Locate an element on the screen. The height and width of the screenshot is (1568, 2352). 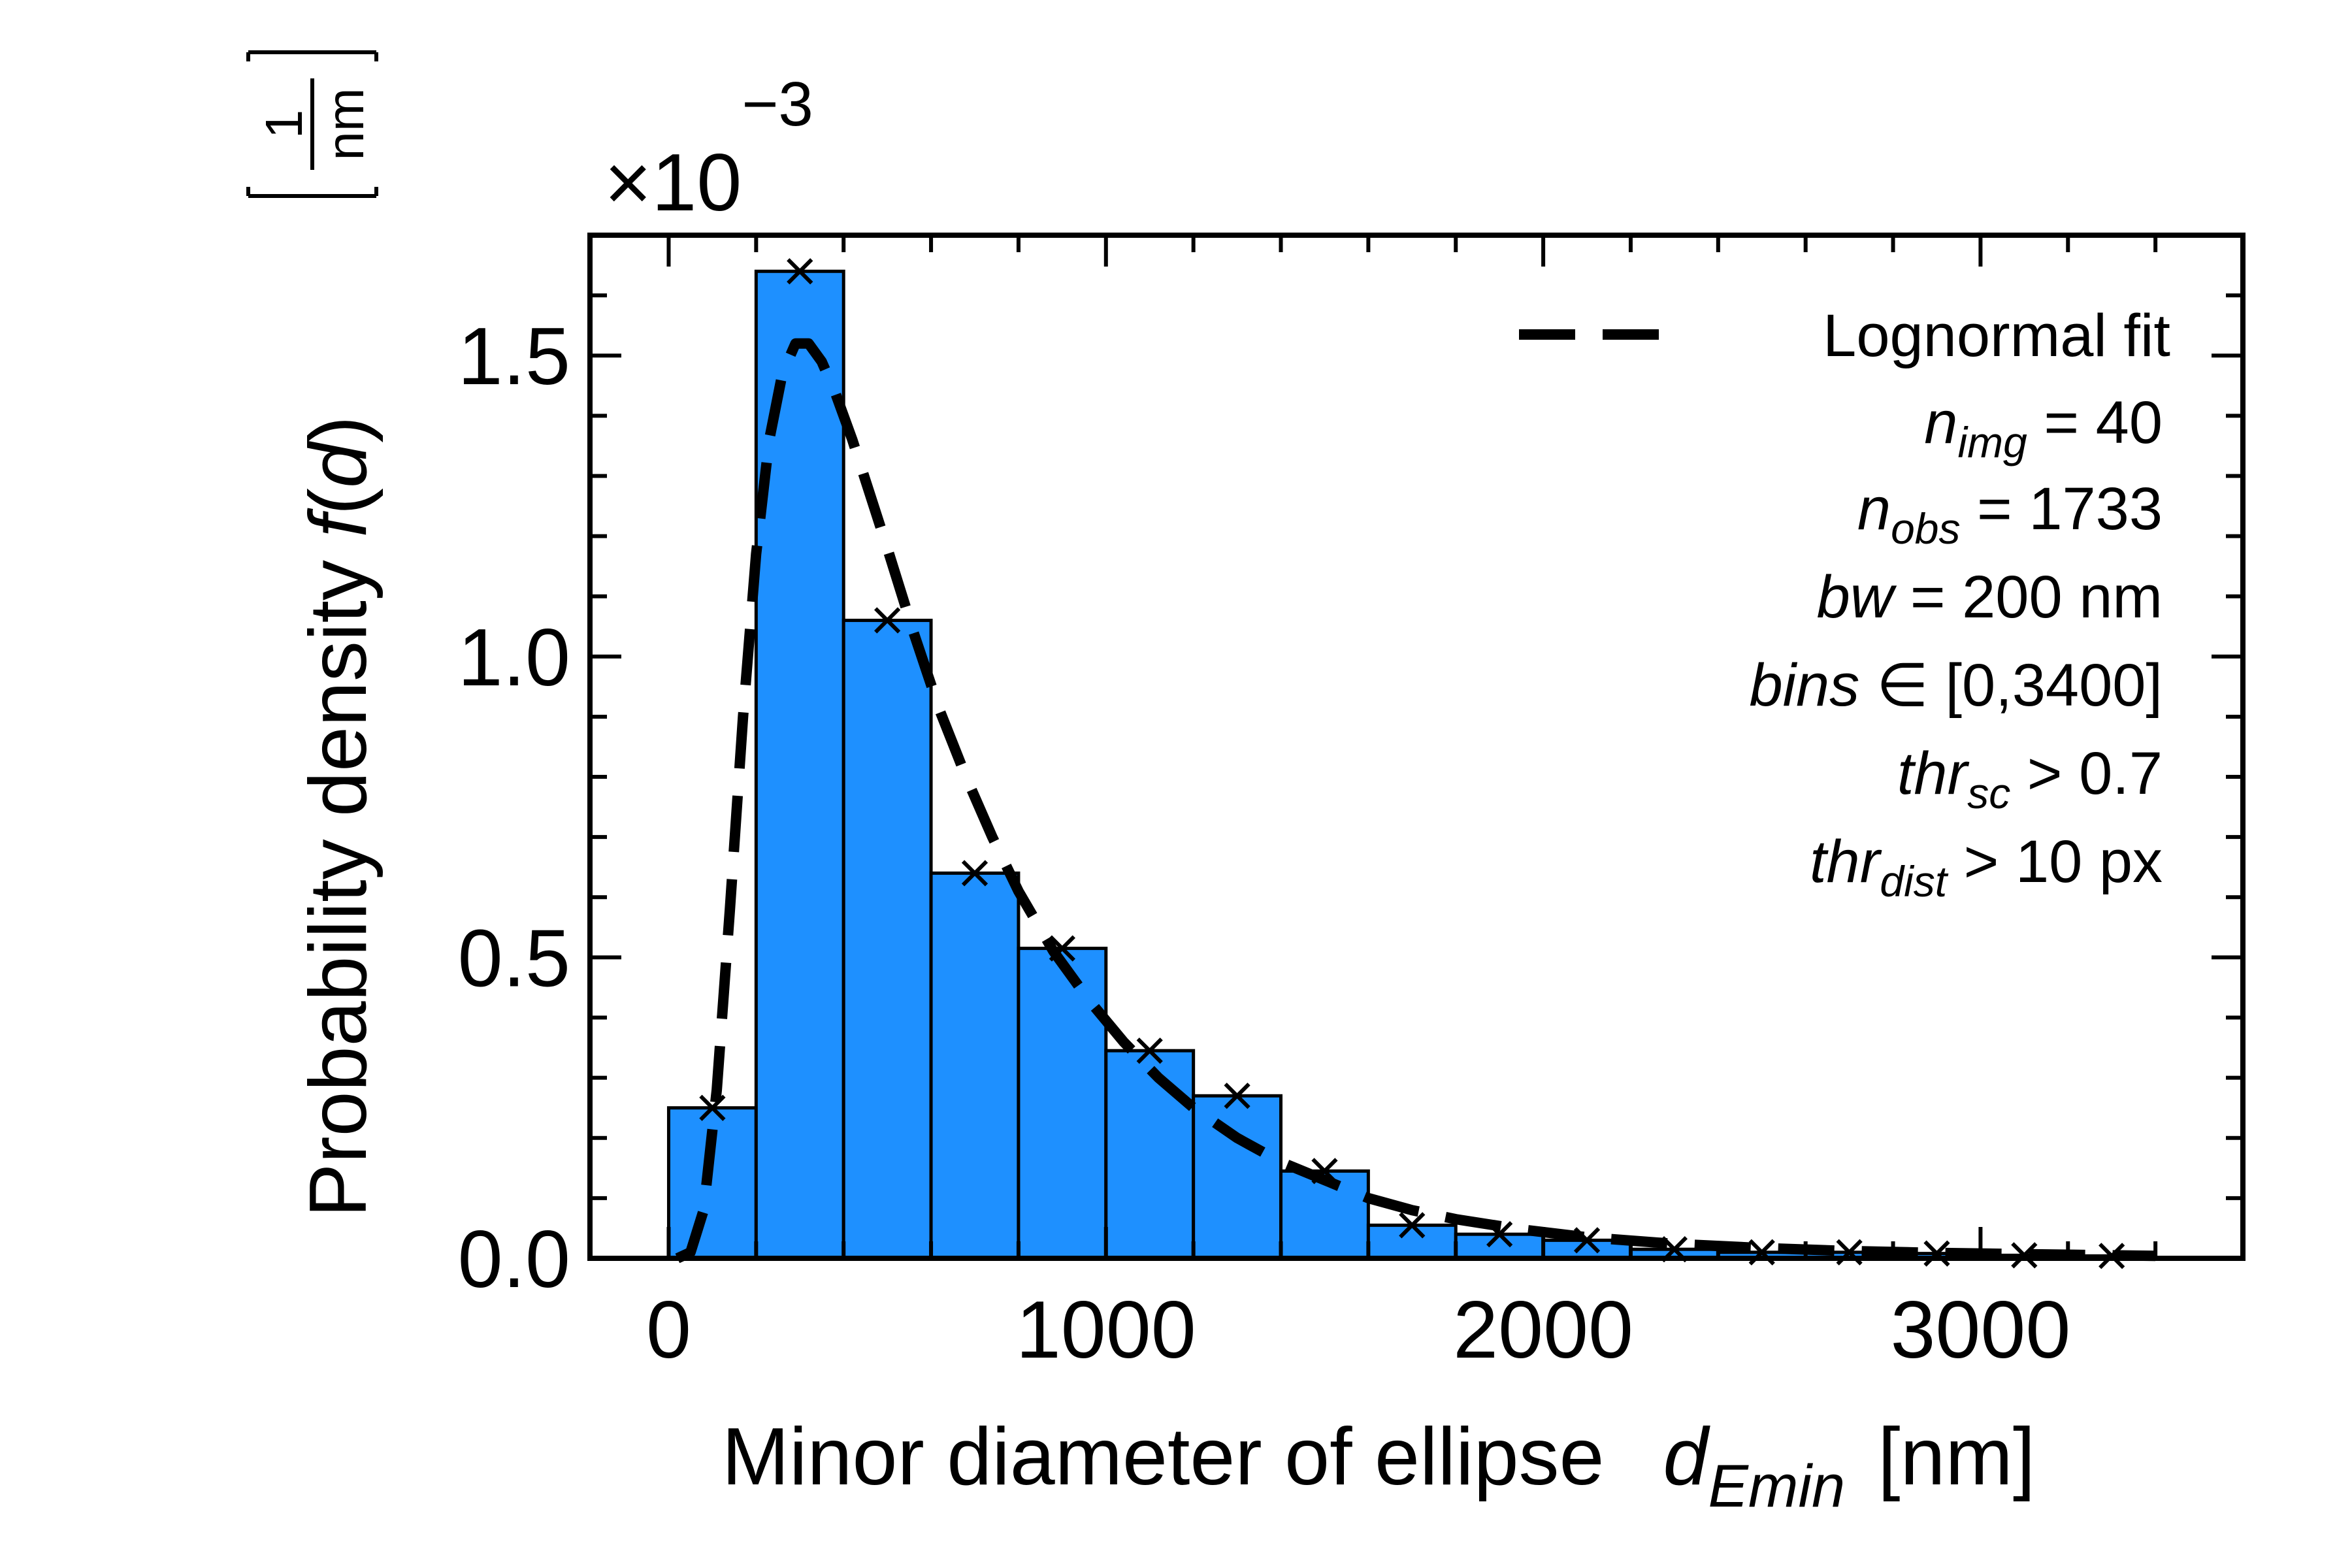
x-tick-label-3: 3000 is located at coordinates (1980, 1330).